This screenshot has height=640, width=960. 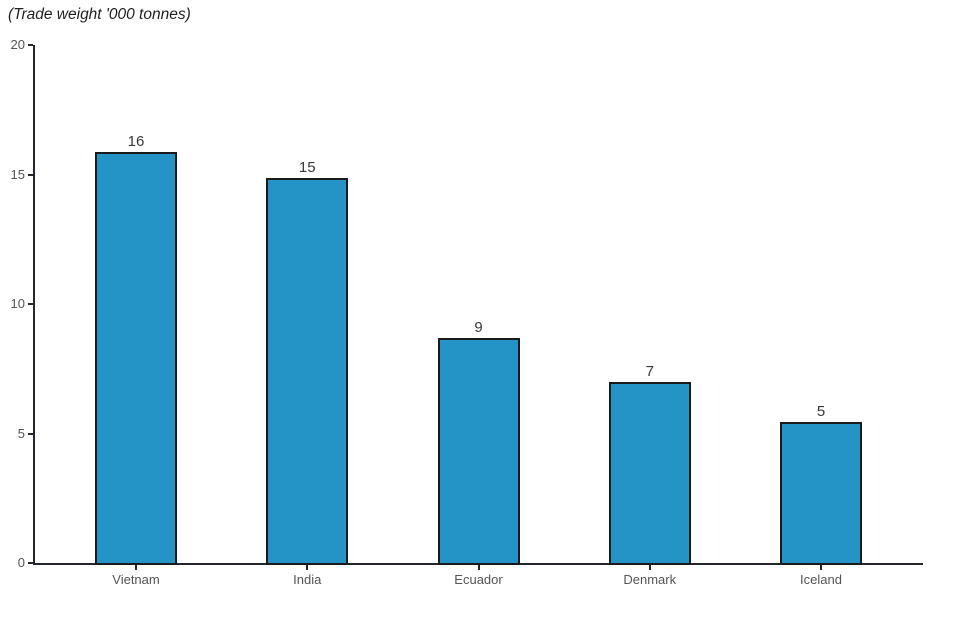 What do you see at coordinates (650, 579) in the screenshot?
I see `x-tick-label-denmark: Denmark` at bounding box center [650, 579].